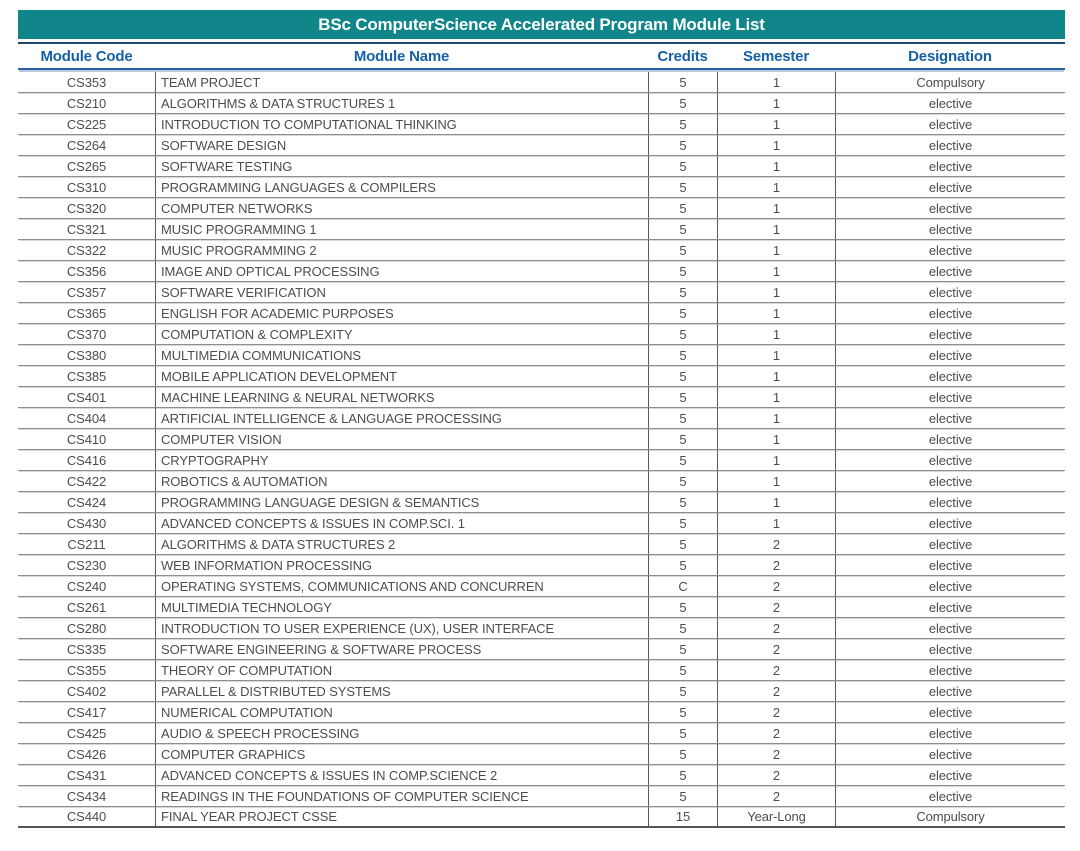  Describe the element at coordinates (86, 292) in the screenshot. I see `module-code-cell: CS357` at that location.